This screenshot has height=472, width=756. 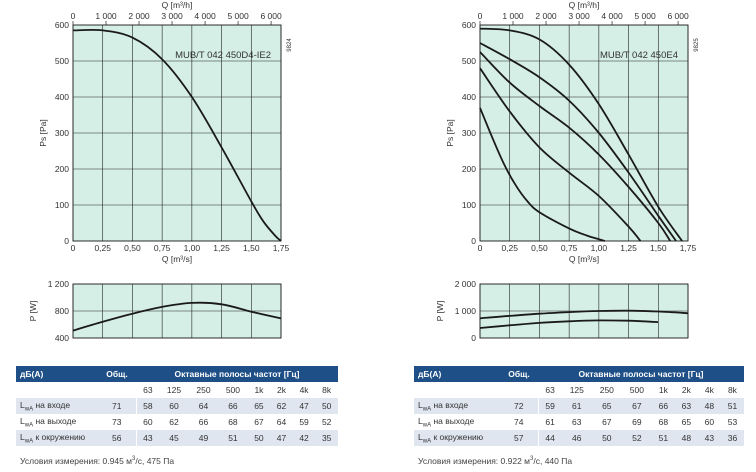 I want to click on table-header-db: дБ(А), so click(x=457, y=374).